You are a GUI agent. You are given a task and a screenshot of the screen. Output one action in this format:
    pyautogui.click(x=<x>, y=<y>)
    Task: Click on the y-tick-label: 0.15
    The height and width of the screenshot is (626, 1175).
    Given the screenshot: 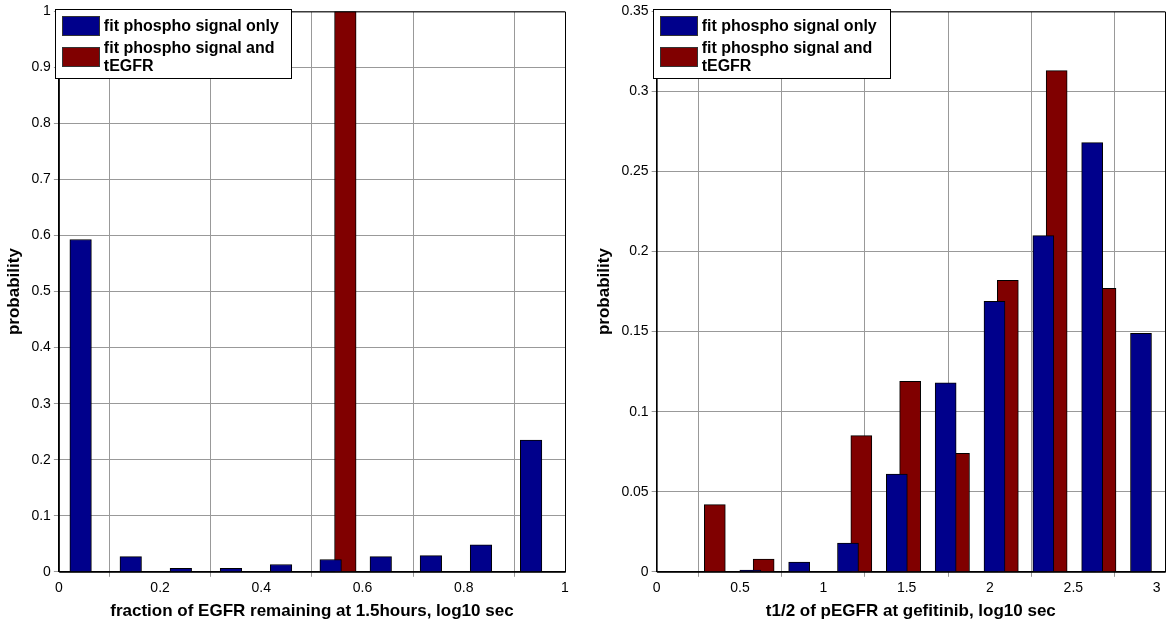 What is the action you would take?
    pyautogui.click(x=635, y=330)
    